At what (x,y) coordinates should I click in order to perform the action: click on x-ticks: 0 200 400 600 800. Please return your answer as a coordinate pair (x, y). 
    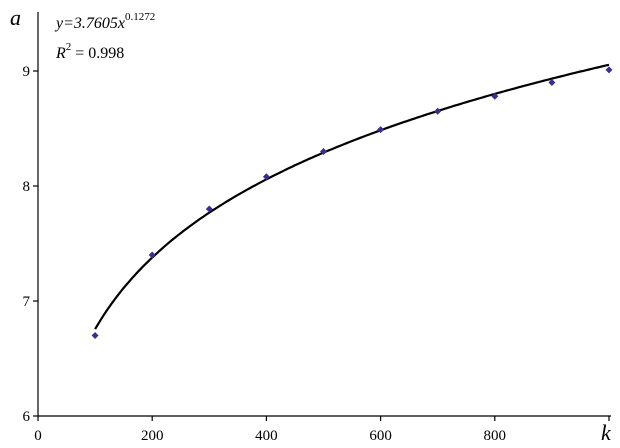
    Looking at the image, I should click on (322, 430).